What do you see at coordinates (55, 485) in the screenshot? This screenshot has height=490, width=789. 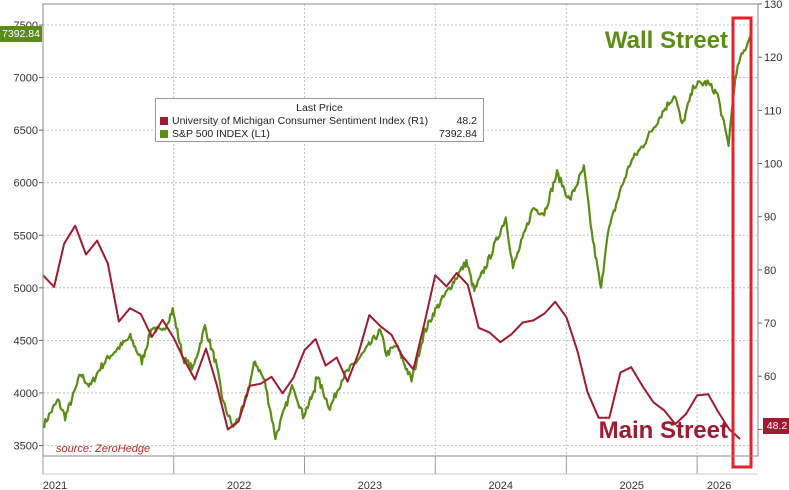 I see `x-tick-label: 2021` at bounding box center [55, 485].